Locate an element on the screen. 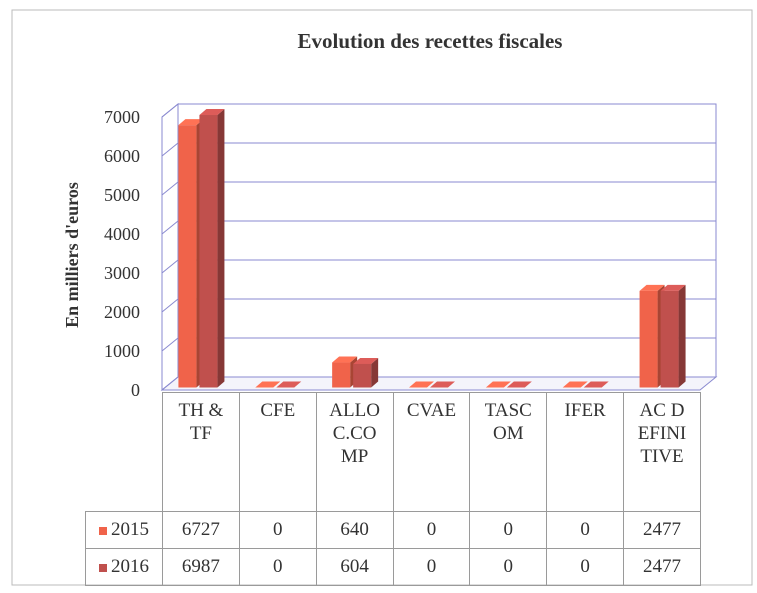 The image size is (757, 593). table-row: 2016 6987 0 604 0 0 0 2477 is located at coordinates (393, 567).